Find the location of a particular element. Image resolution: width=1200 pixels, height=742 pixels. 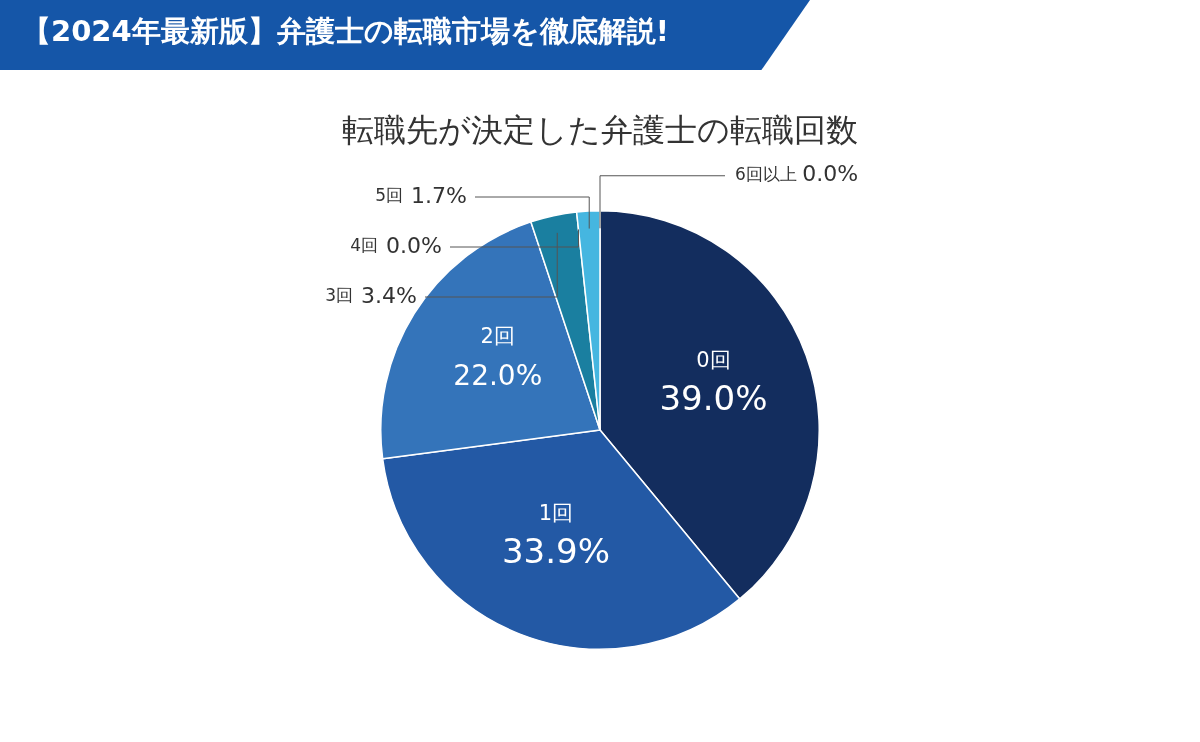

slice-label: 5回 is located at coordinates (389, 195).